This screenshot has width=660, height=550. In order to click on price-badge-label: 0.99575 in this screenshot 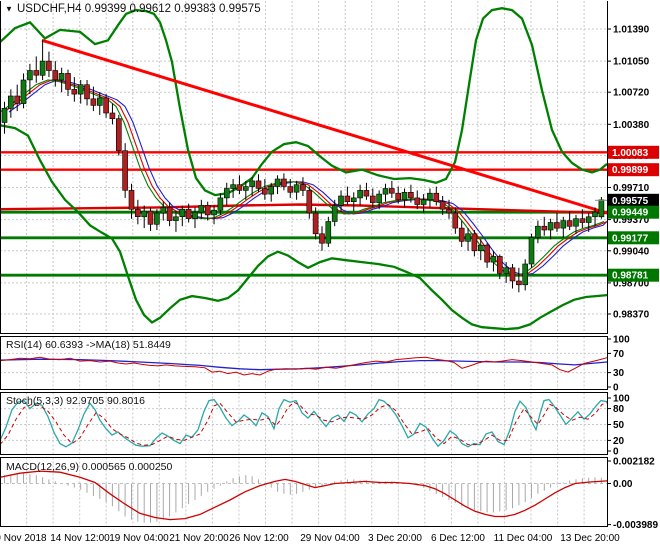, I will do `click(630, 201)`.